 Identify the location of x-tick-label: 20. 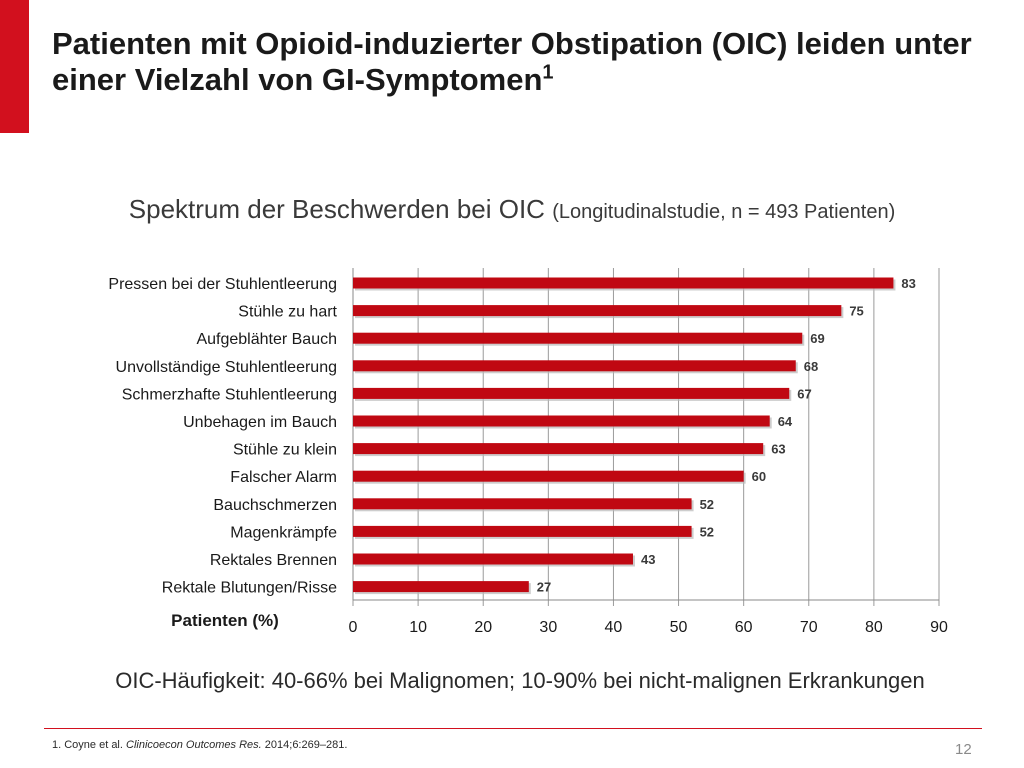
(483, 627).